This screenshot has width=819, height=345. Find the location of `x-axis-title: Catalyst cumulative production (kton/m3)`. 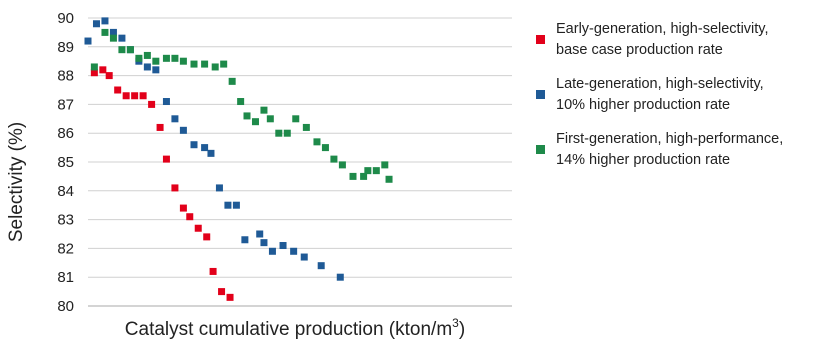

x-axis-title: Catalyst cumulative production (kton/m3) is located at coordinates (295, 328).